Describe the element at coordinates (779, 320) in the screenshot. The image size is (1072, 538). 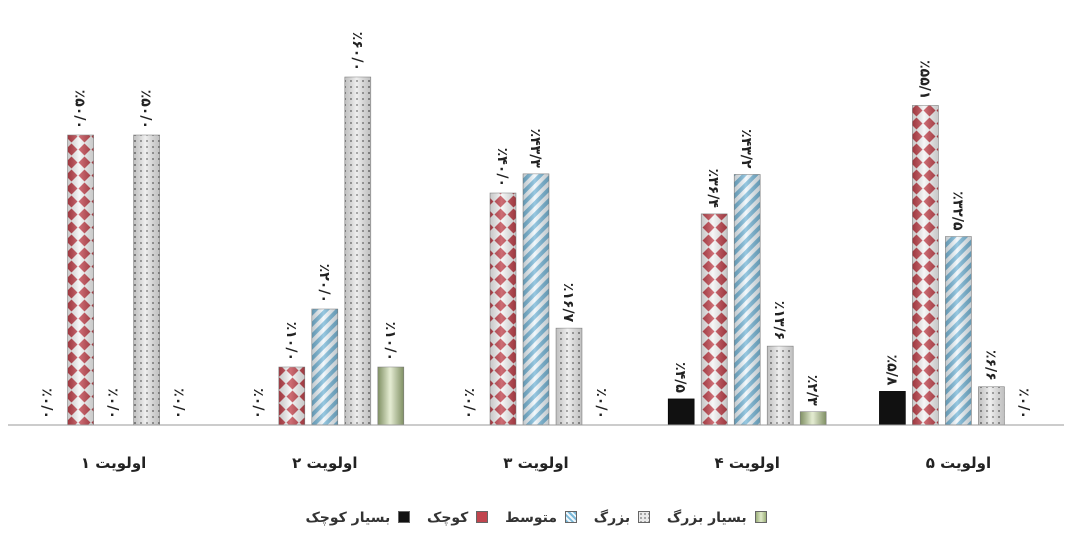
I see `value-label-large-4: ٪۱۳/۶` at that location.